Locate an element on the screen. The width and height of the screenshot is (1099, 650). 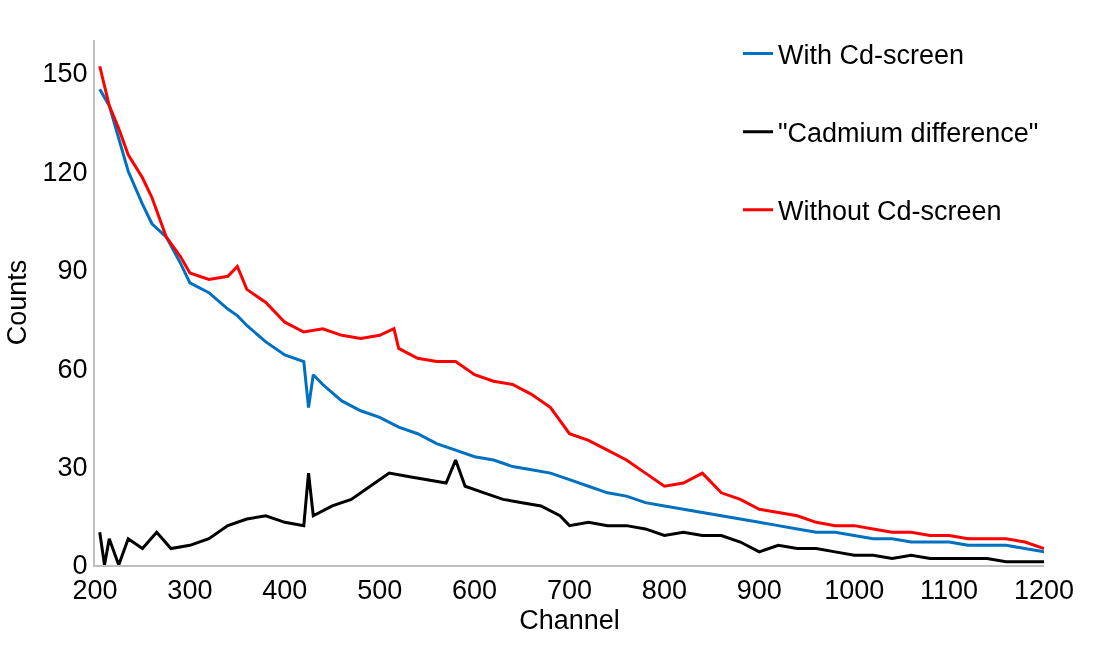
y-tick-label: 60 is located at coordinates (72, 368).